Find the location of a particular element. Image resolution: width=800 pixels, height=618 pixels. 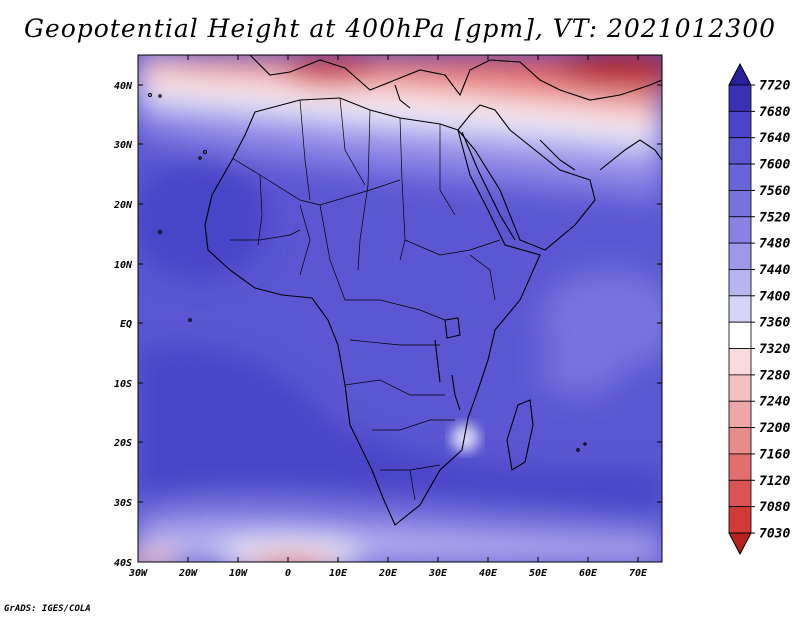

lat-label: 30N is located at coordinates (123, 145).